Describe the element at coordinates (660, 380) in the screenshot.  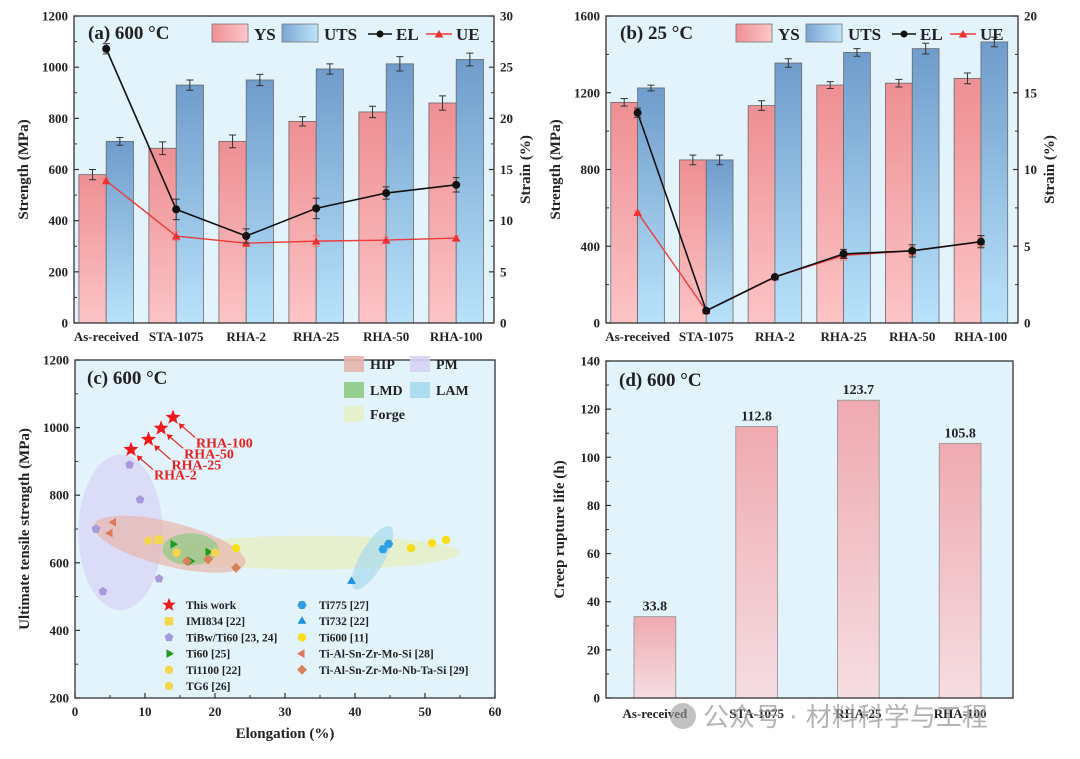
I see `panel-title: (d) 600 °C` at that location.